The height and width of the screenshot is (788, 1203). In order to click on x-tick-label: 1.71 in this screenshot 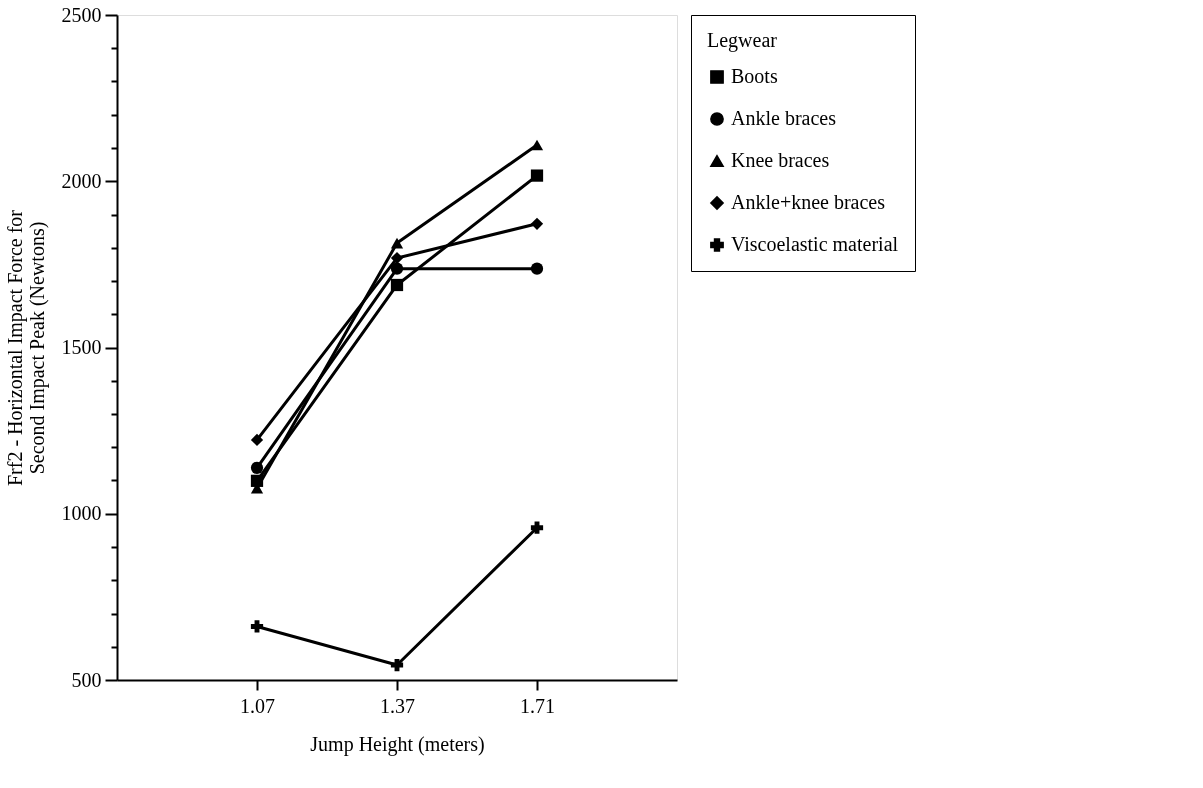, I will do `click(537, 705)`.